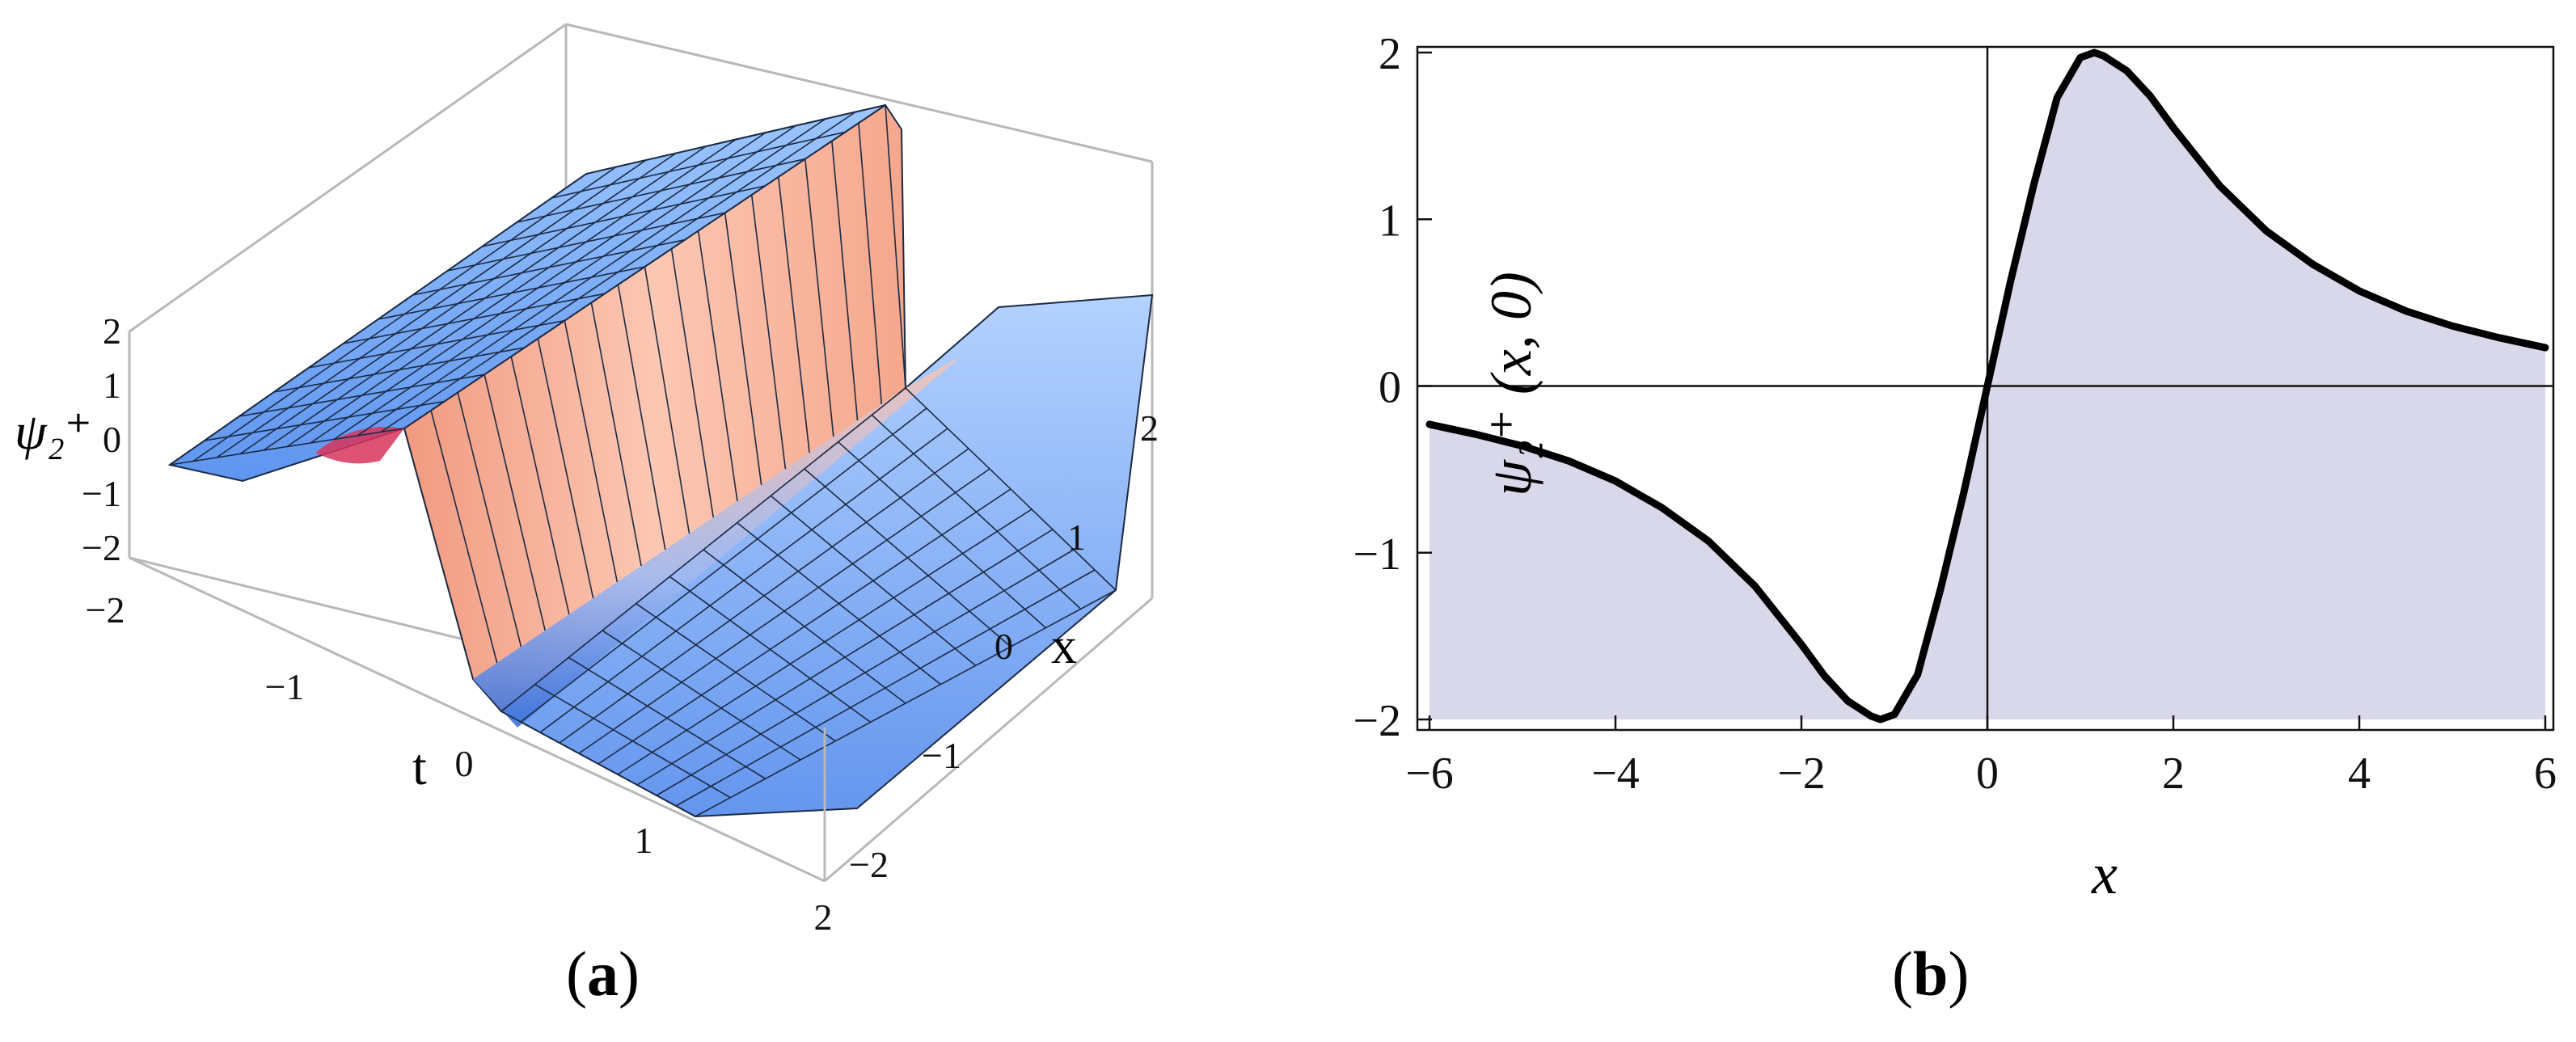  What do you see at coordinates (1390, 54) in the screenshot?
I see `y-tick-label: 2` at bounding box center [1390, 54].